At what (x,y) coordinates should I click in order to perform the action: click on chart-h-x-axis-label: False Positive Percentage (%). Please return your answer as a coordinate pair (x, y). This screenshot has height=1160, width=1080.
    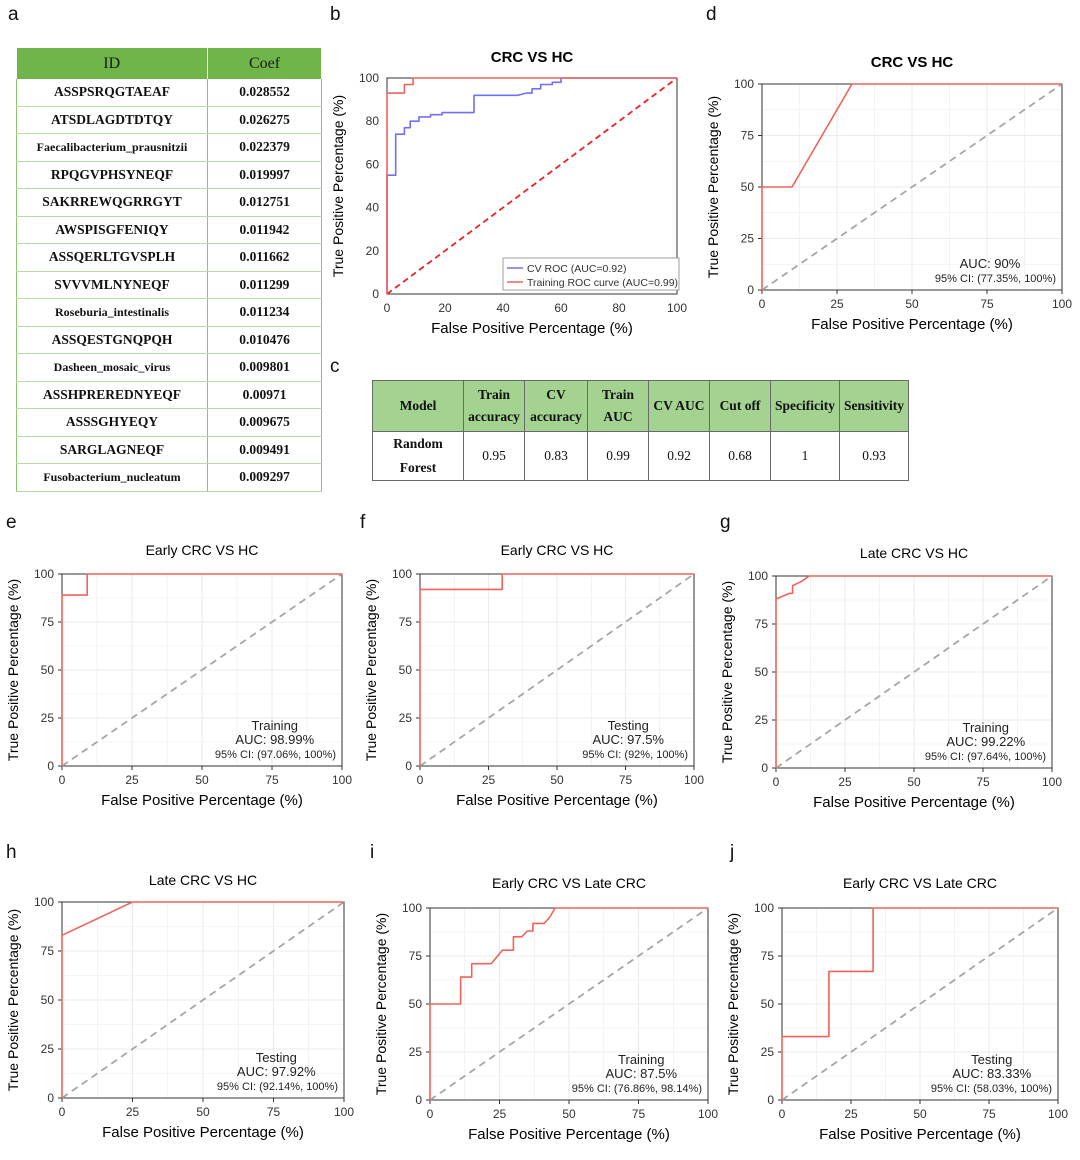
    Looking at the image, I should click on (203, 1132).